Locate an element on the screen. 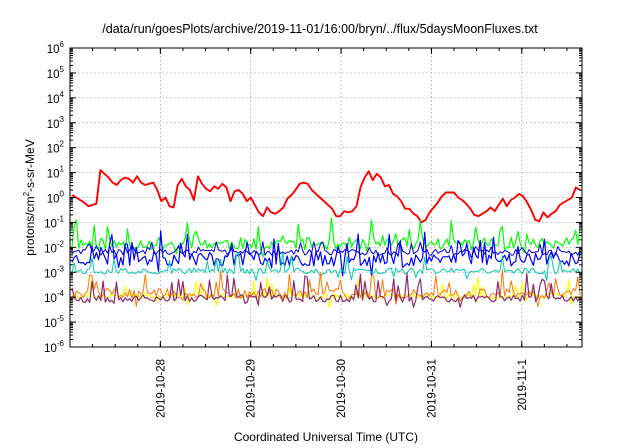  y-tick-label: 10³ is located at coordinates (56, 123).